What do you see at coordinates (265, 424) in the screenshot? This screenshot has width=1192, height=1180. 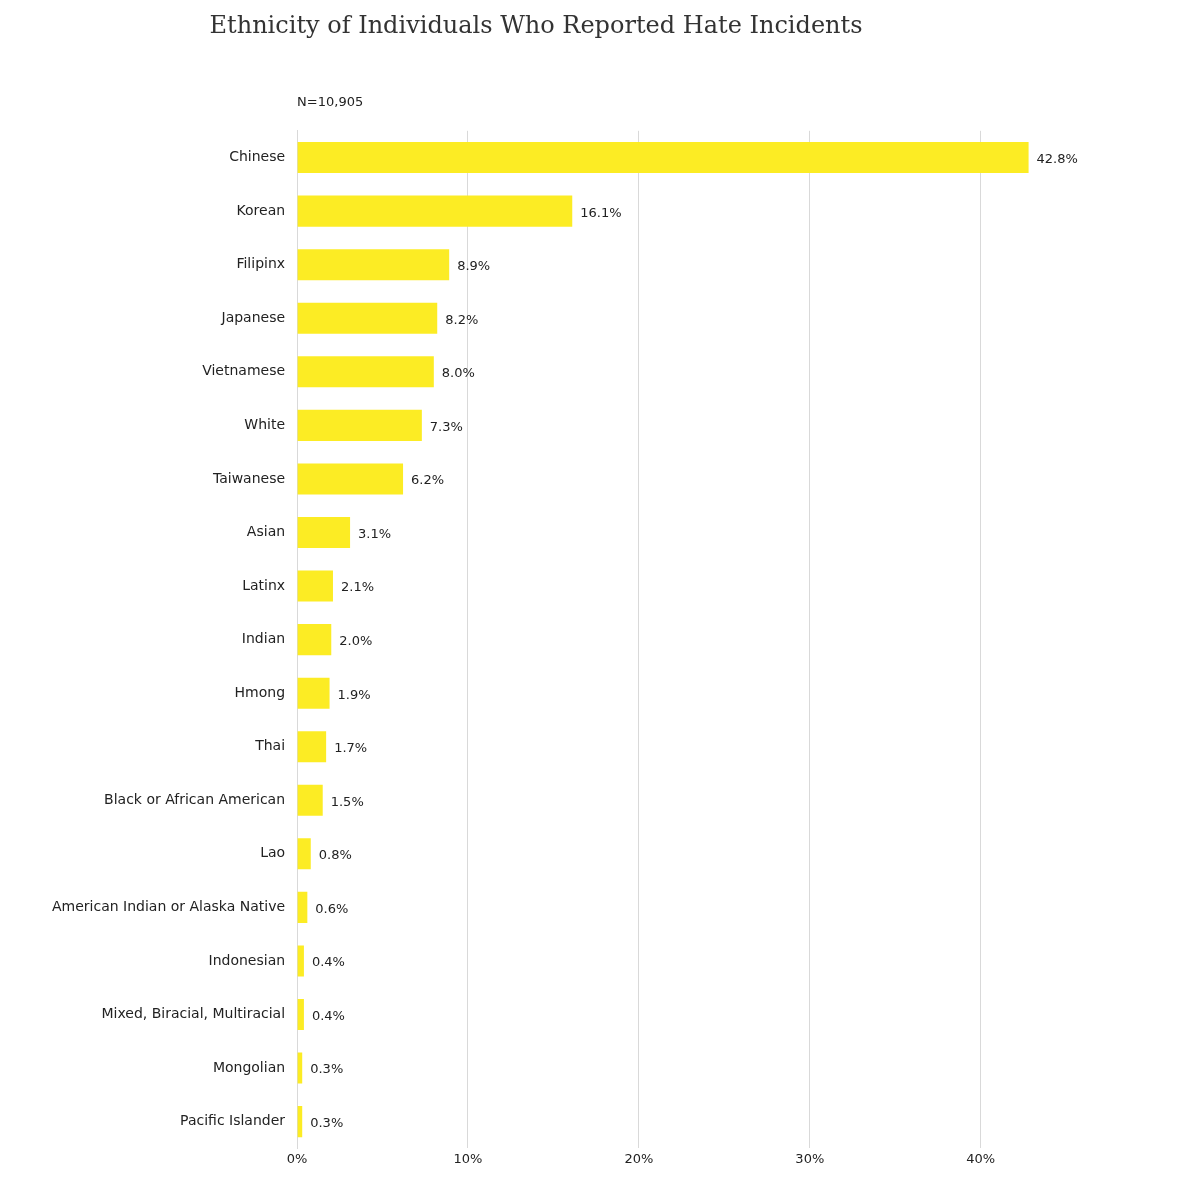 I see `y-tick-label: White` at bounding box center [265, 424].